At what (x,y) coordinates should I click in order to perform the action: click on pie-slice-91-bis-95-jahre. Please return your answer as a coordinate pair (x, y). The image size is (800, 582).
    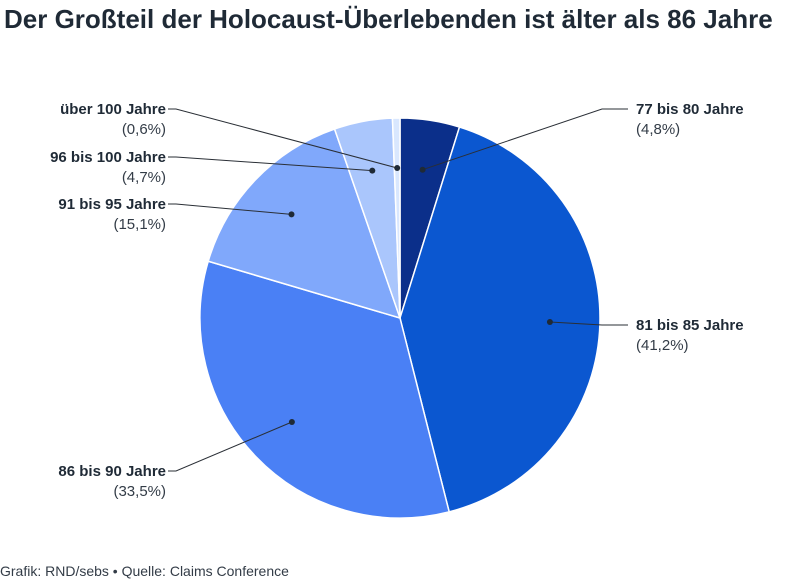
    Looking at the image, I should click on (304, 224).